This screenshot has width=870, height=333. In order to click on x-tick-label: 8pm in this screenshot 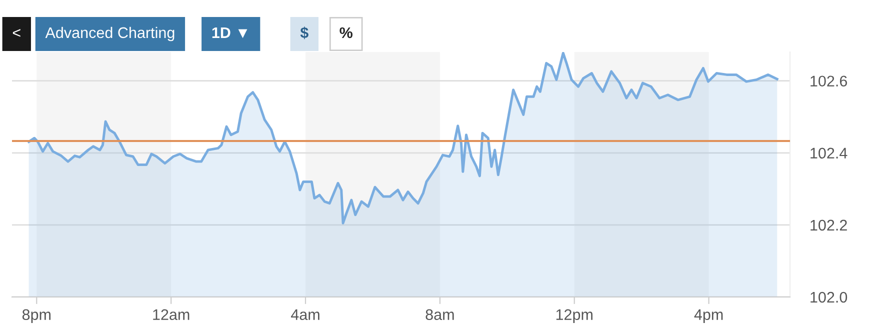, I will do `click(36, 316)`.